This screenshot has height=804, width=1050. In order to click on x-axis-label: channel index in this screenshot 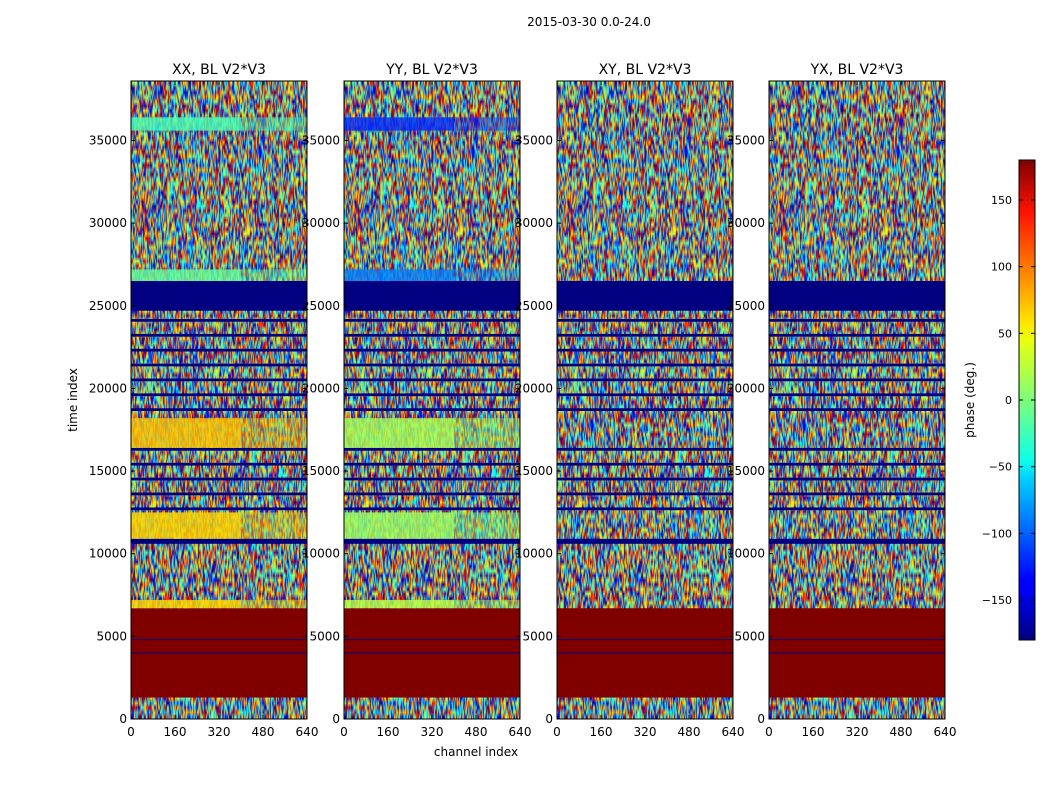, I will do `click(476, 752)`.